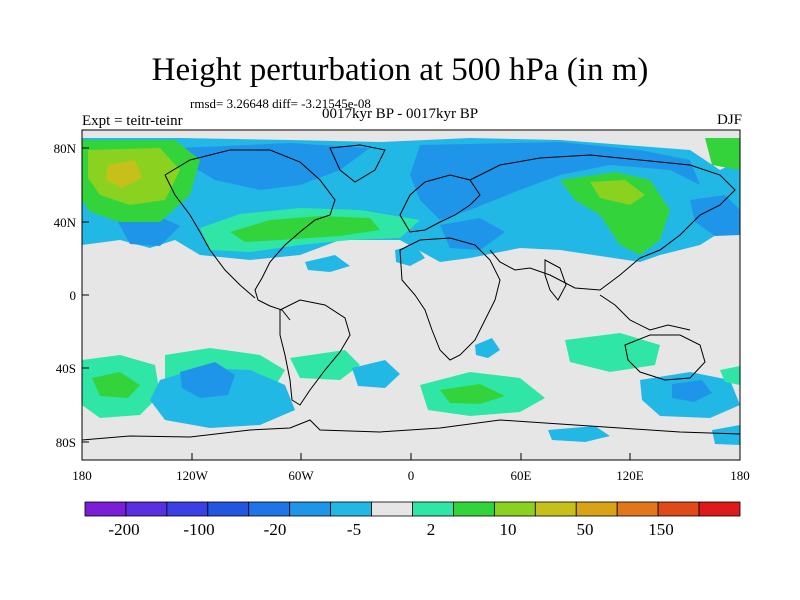  What do you see at coordinates (390, 529) in the screenshot?
I see `colorbar-labels: -200 -100 -20 -5 2 10 50 150` at bounding box center [390, 529].